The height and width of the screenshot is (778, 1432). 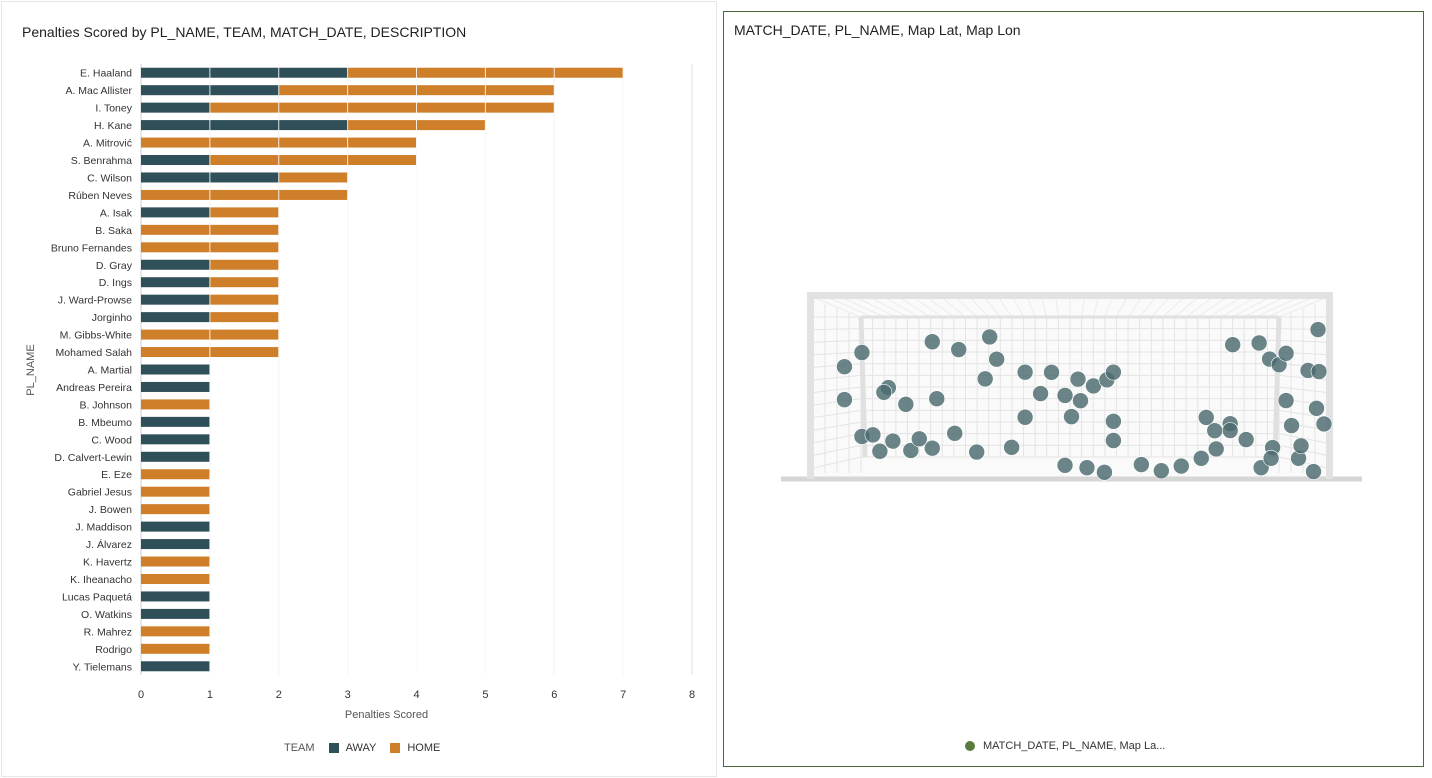 I want to click on goal-crossbar, so click(x=1070, y=295).